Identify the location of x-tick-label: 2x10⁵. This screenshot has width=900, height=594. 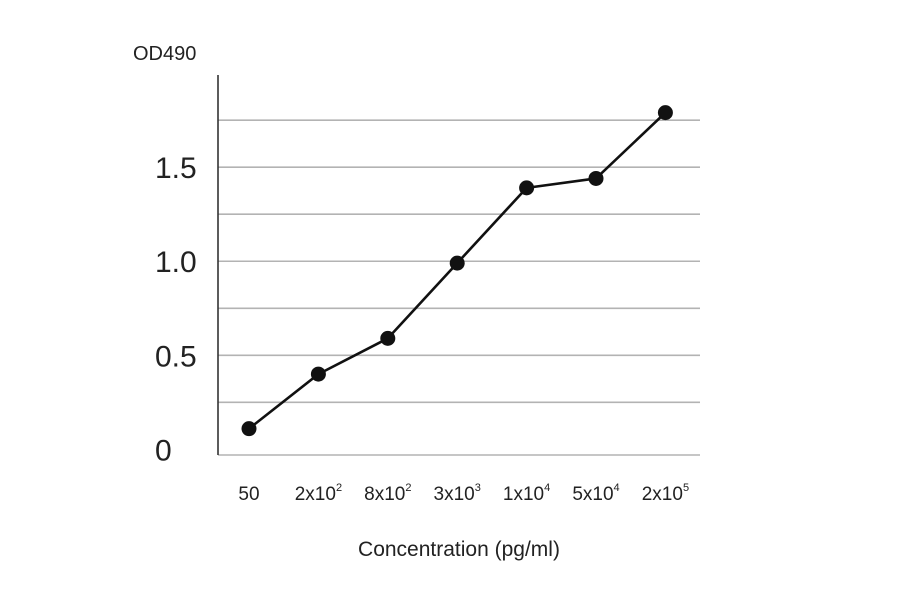
(665, 493).